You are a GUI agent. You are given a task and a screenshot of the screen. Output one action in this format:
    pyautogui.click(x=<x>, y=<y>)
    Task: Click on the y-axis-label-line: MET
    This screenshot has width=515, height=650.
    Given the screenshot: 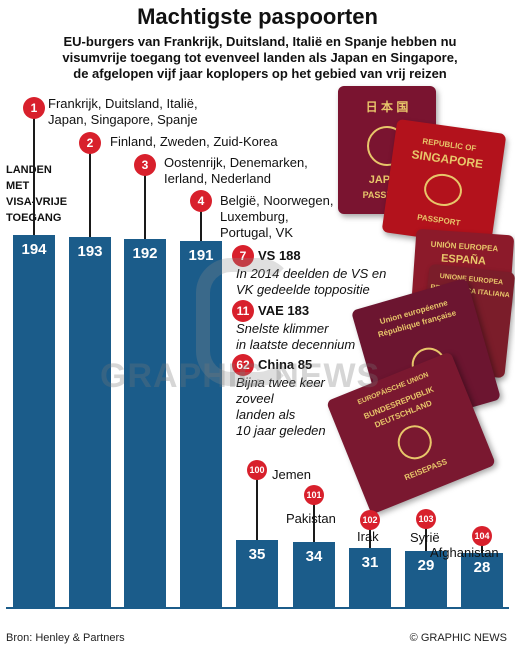 What is the action you would take?
    pyautogui.click(x=46, y=186)
    